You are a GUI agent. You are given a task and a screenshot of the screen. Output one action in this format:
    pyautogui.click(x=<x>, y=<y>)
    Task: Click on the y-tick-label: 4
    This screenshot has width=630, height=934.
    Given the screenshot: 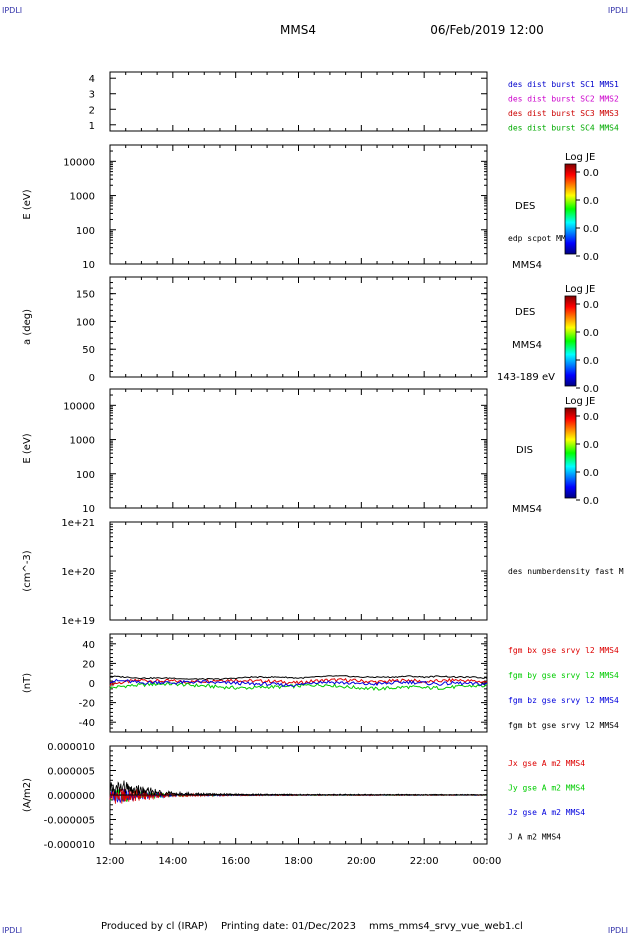 What is the action you would take?
    pyautogui.click(x=92, y=79)
    